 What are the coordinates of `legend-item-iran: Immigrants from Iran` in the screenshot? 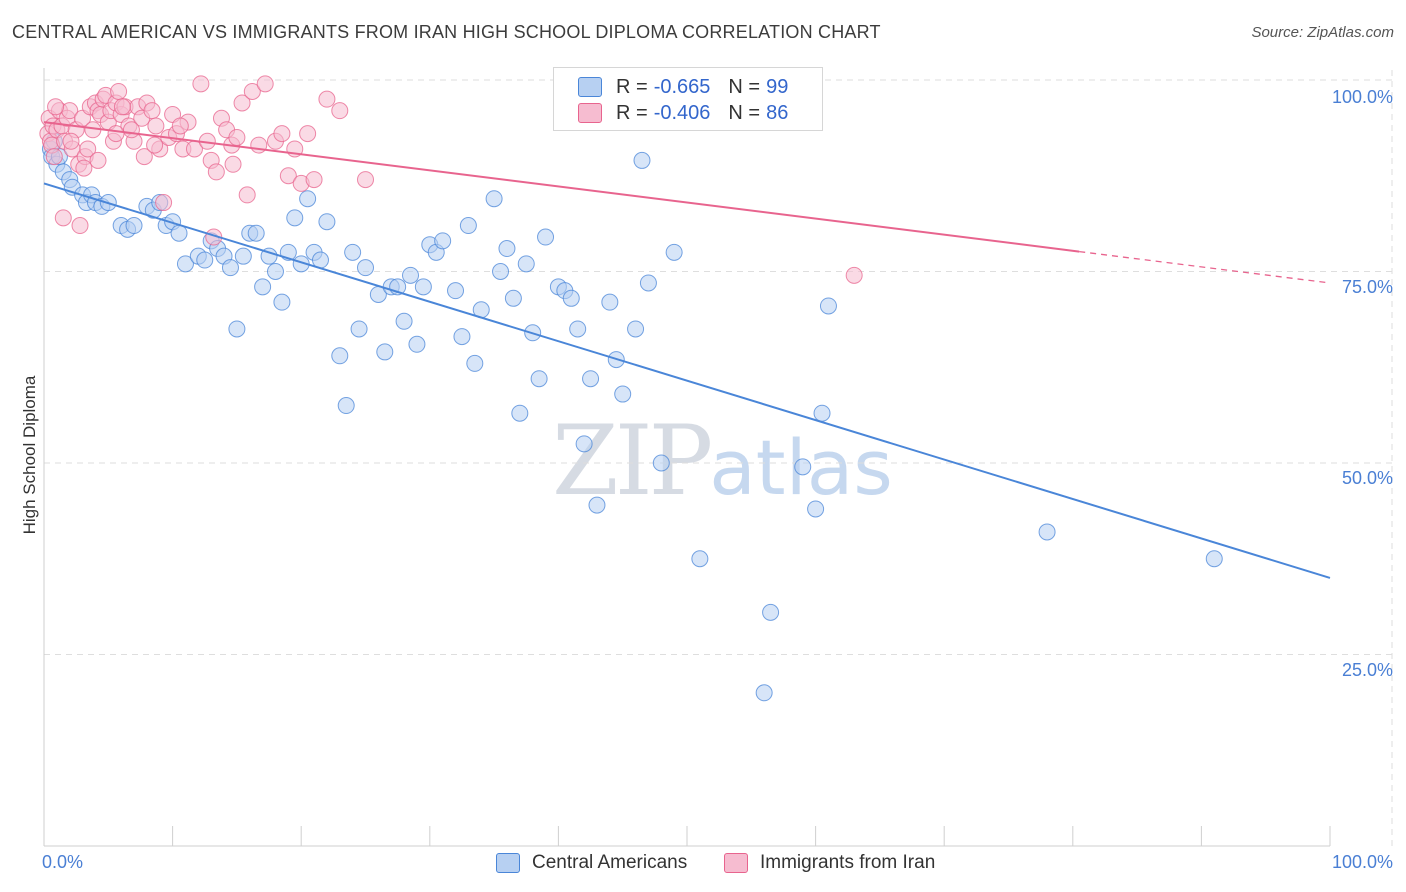 It's located at (829, 863).